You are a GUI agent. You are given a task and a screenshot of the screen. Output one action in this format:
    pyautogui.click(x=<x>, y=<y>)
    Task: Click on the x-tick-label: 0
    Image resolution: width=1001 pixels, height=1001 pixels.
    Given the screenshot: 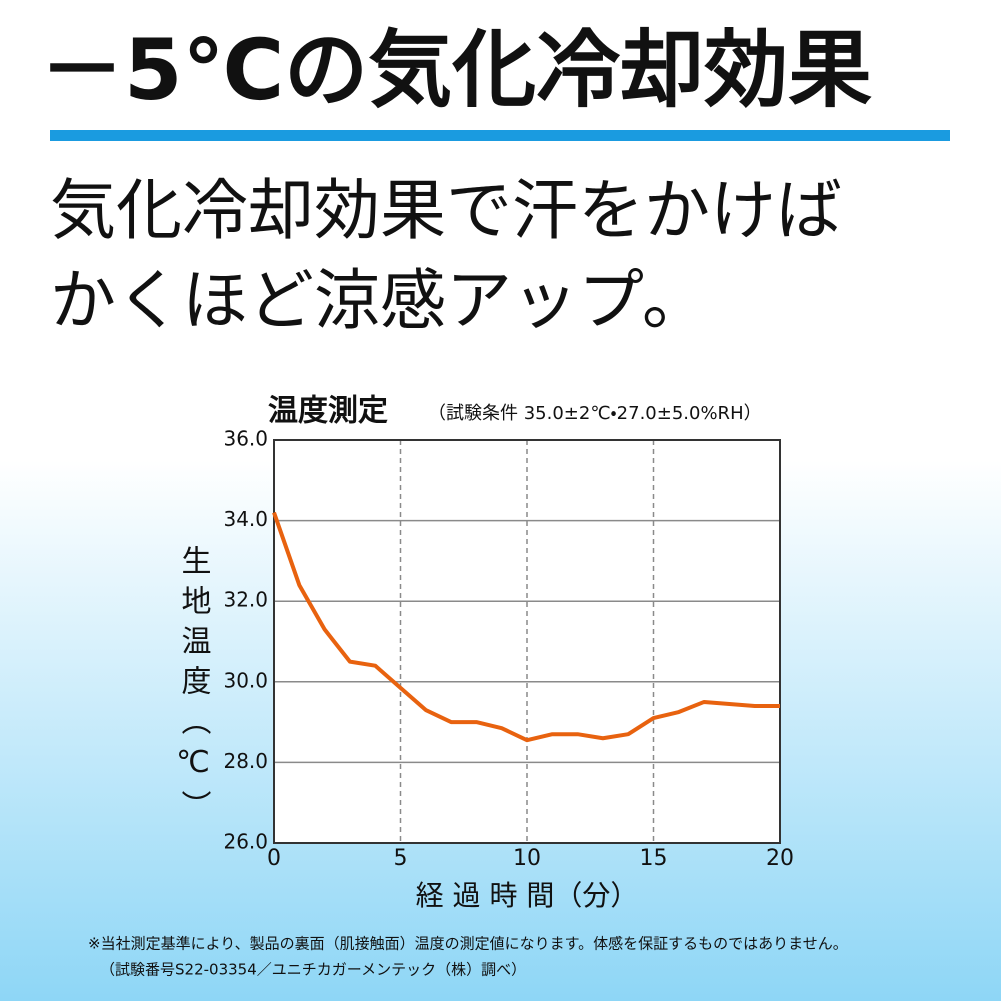 What is the action you would take?
    pyautogui.click(x=274, y=858)
    